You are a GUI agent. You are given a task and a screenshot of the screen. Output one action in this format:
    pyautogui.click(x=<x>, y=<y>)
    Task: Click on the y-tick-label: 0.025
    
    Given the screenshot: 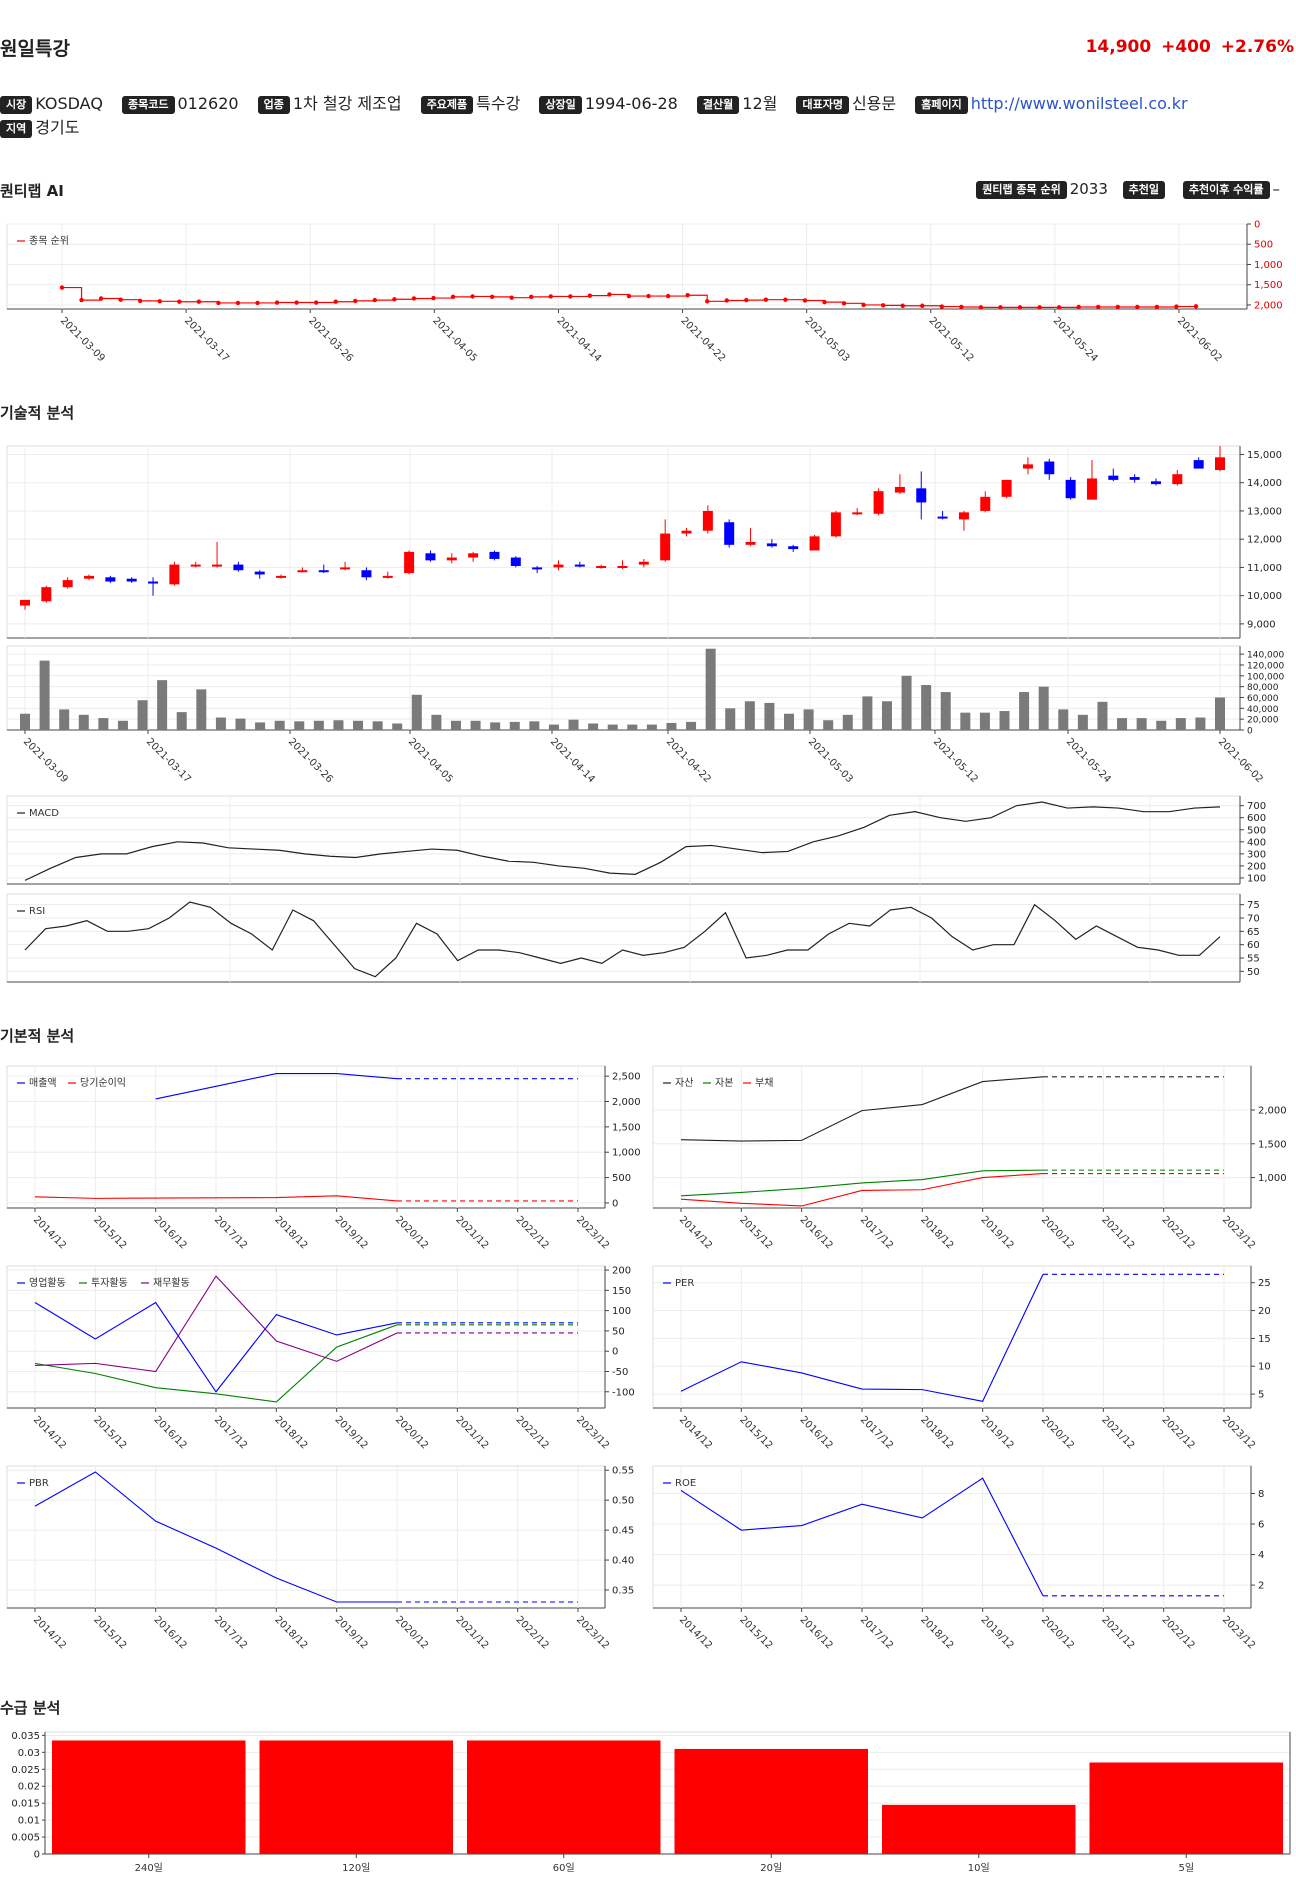 What is the action you would take?
    pyautogui.click(x=25, y=1770)
    